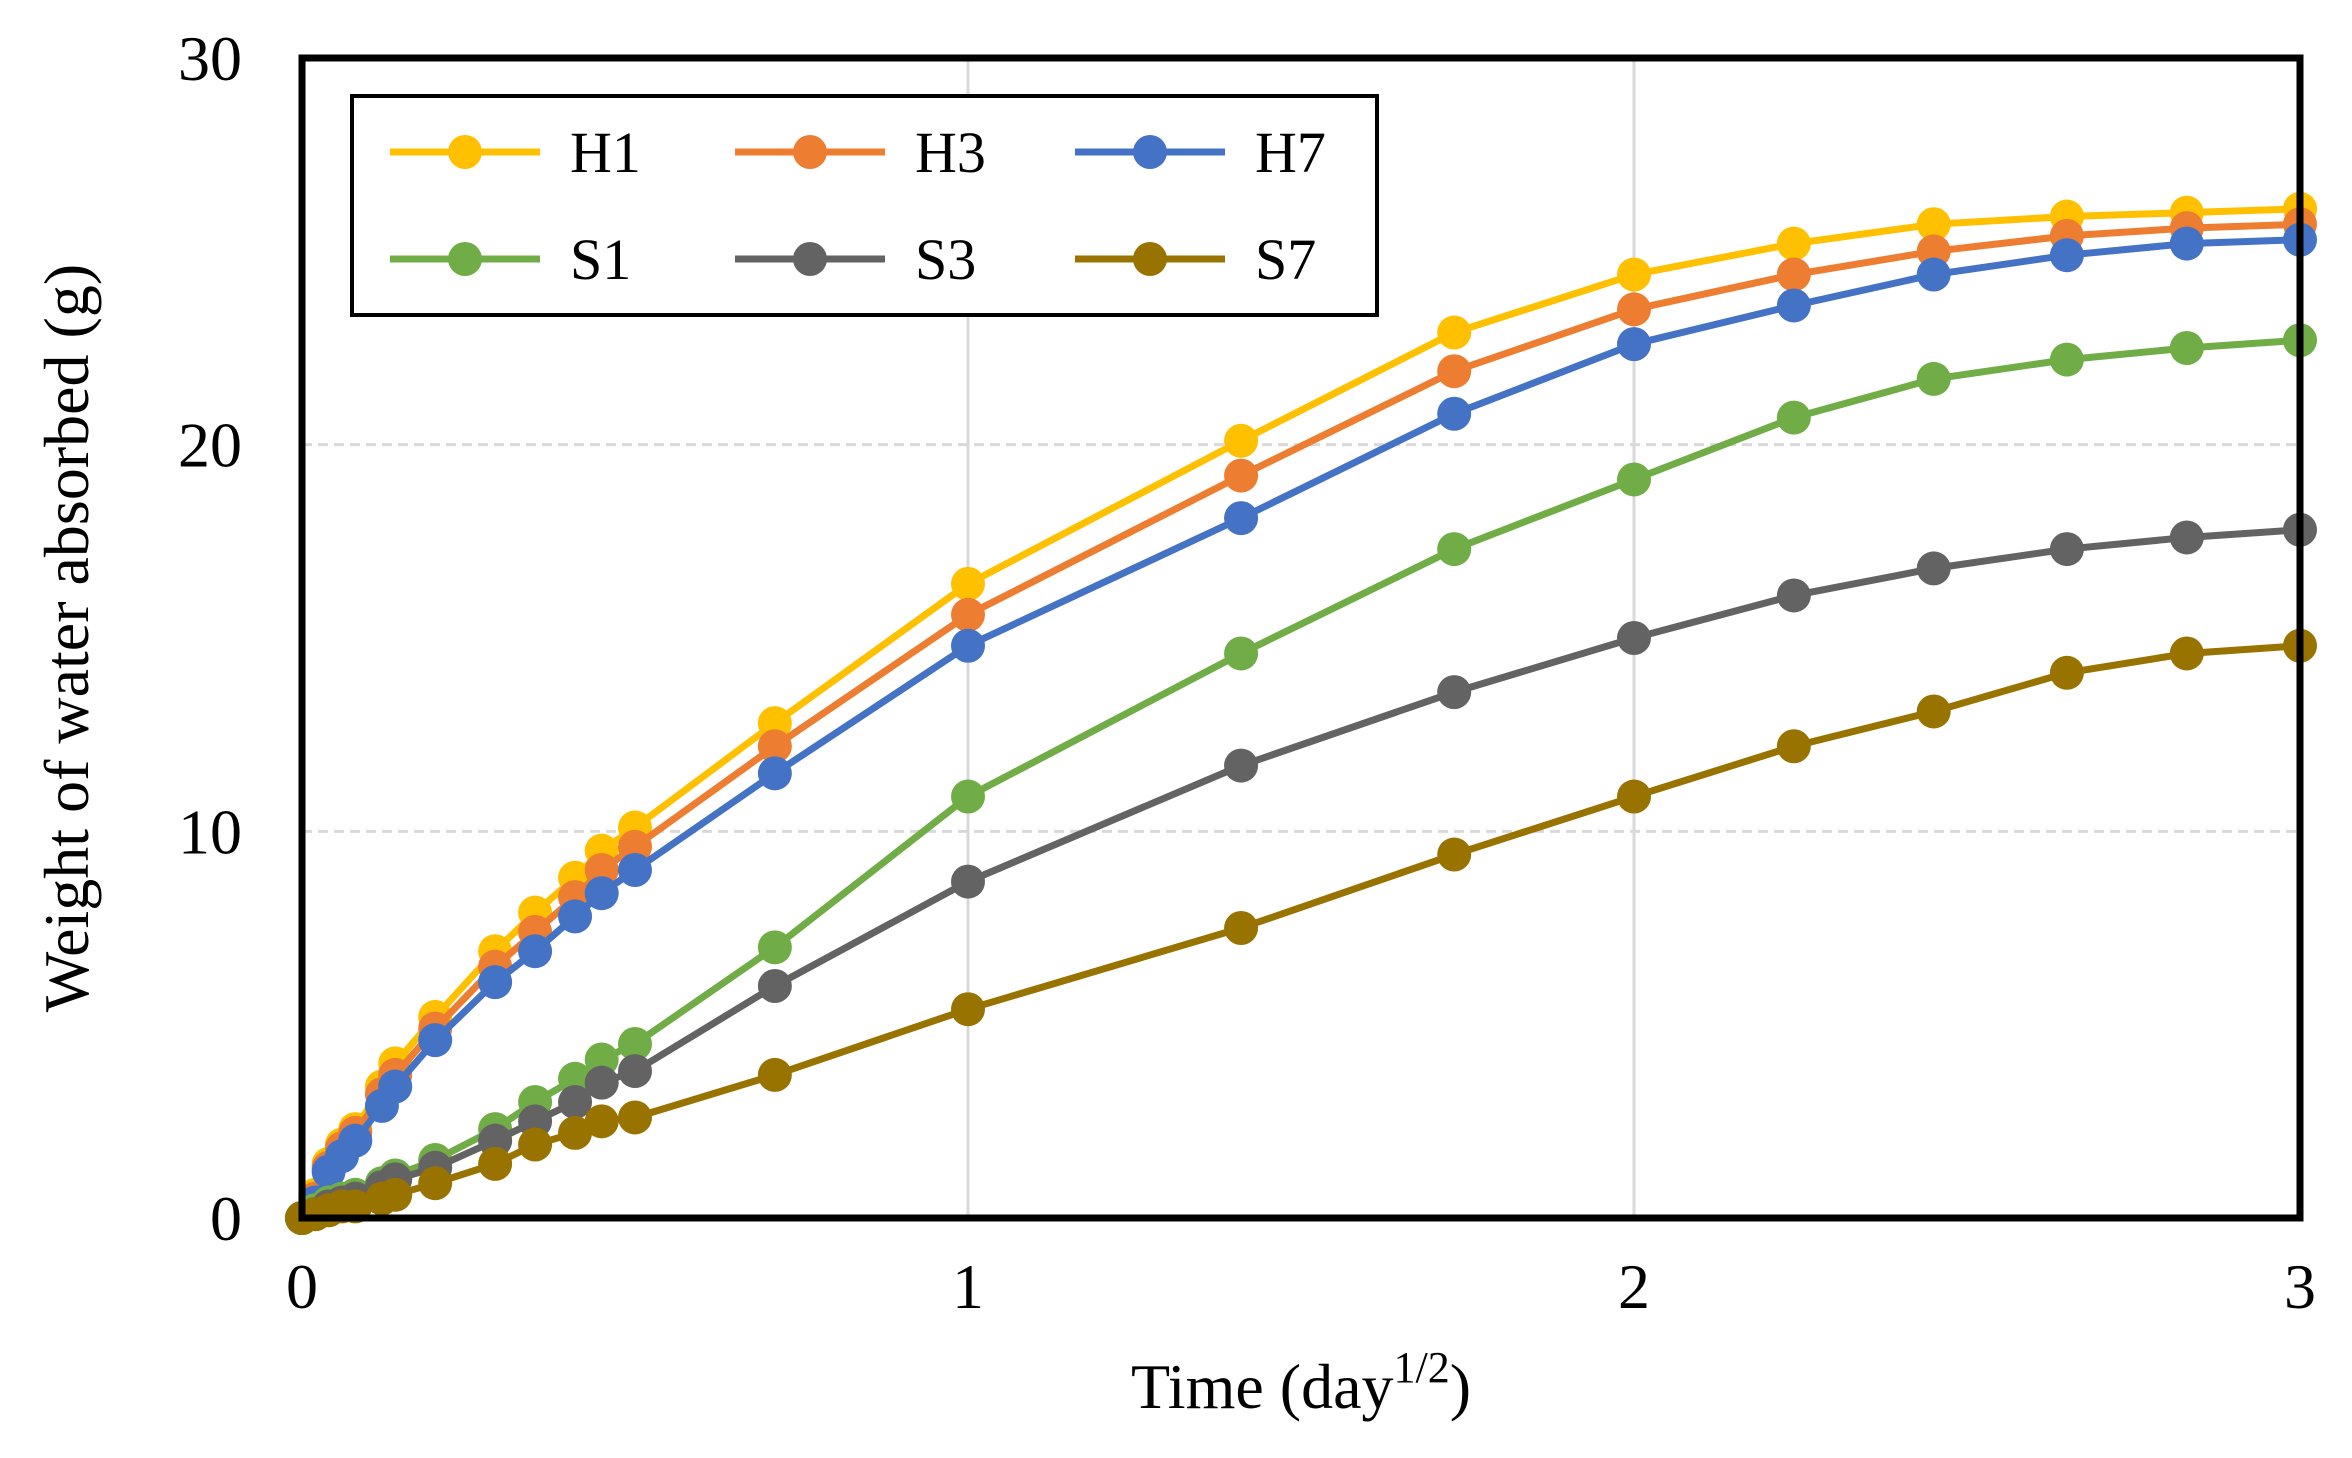 The image size is (2352, 1458). Describe the element at coordinates (1195, 259) in the screenshot. I see `legend-item-s7: S7` at that location.